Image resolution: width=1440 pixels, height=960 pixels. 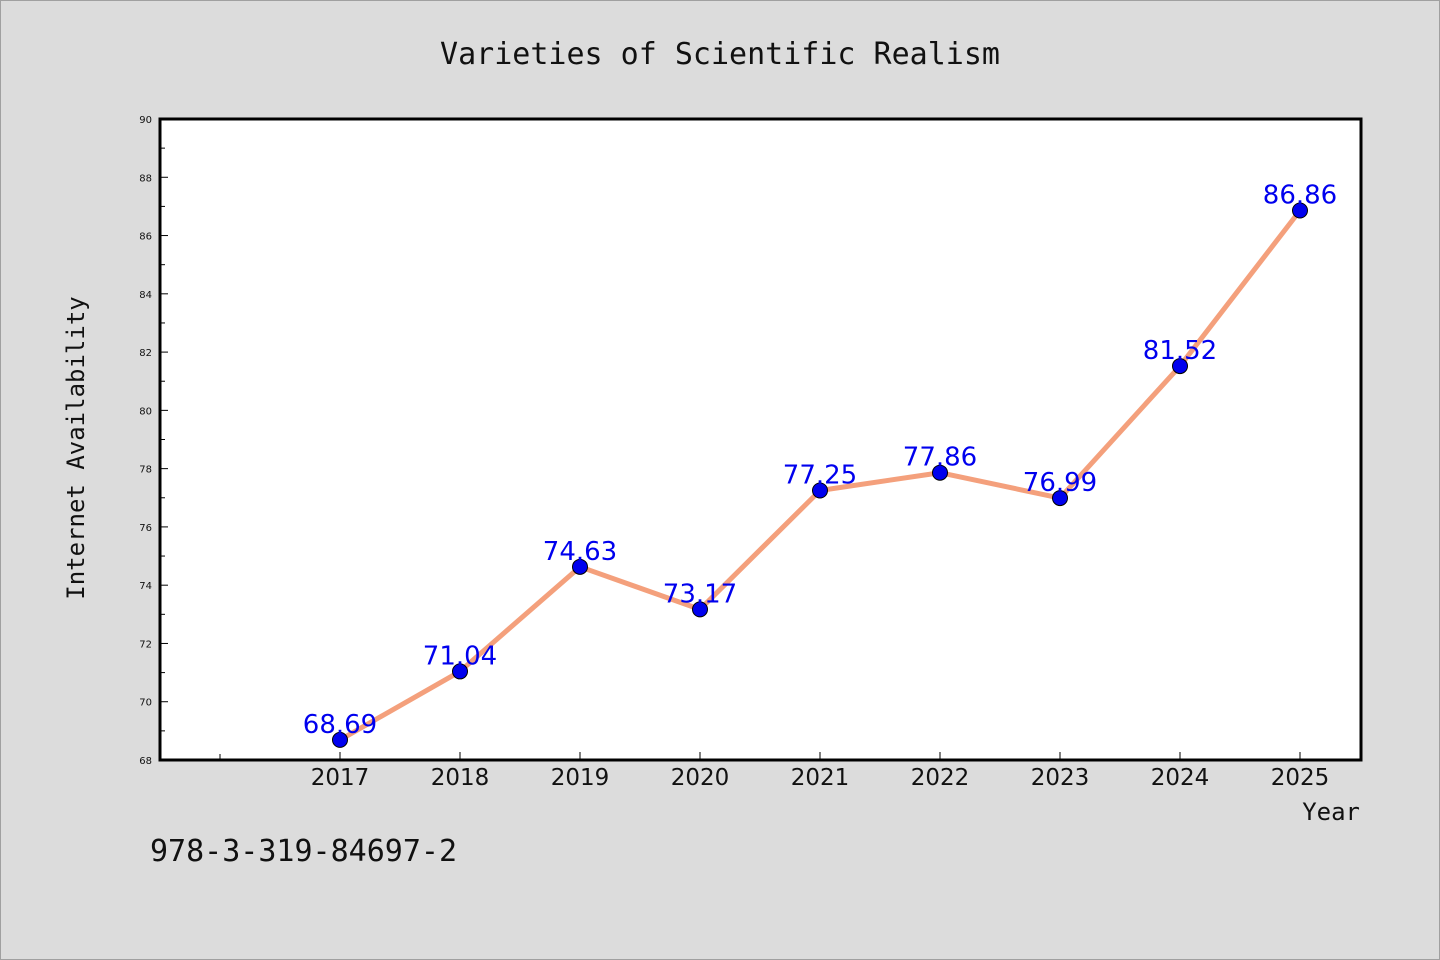 What do you see at coordinates (940, 458) in the screenshot?
I see `data-label: 77.86` at bounding box center [940, 458].